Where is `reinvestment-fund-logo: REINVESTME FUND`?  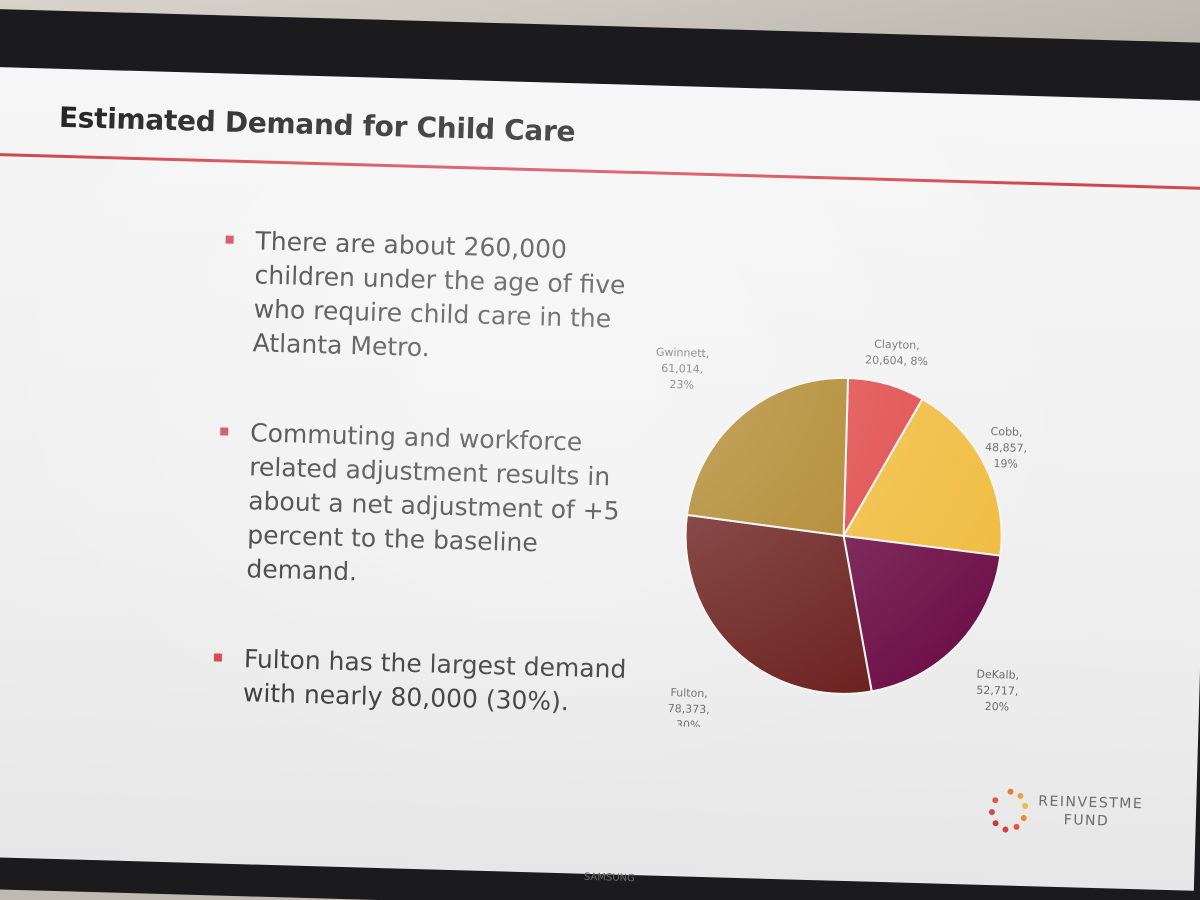 reinvestment-fund-logo: REINVESTME FUND is located at coordinates (1086, 818).